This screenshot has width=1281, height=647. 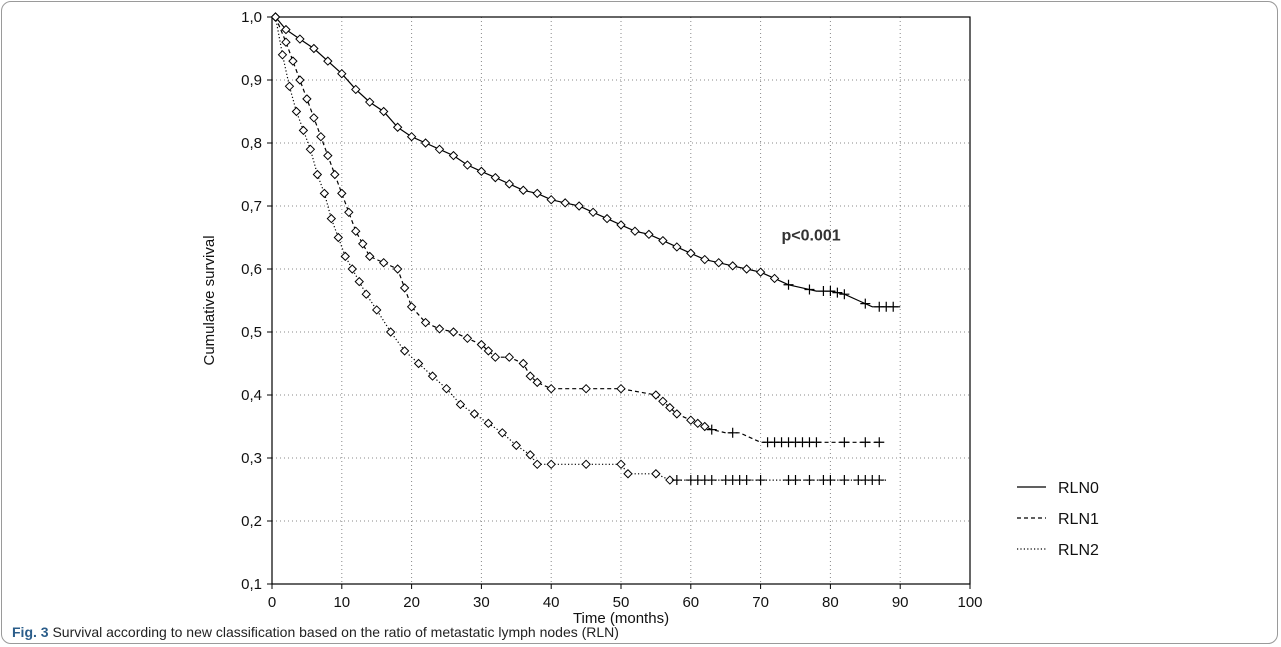 What do you see at coordinates (621, 602) in the screenshot?
I see `x-tick-label: 50` at bounding box center [621, 602].